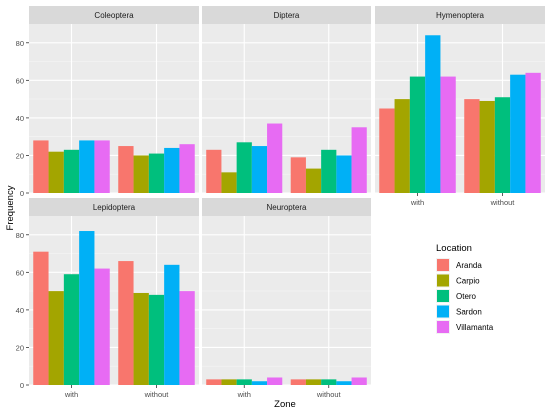  I want to click on bar-neuroptera-with-otero, so click(244, 382).